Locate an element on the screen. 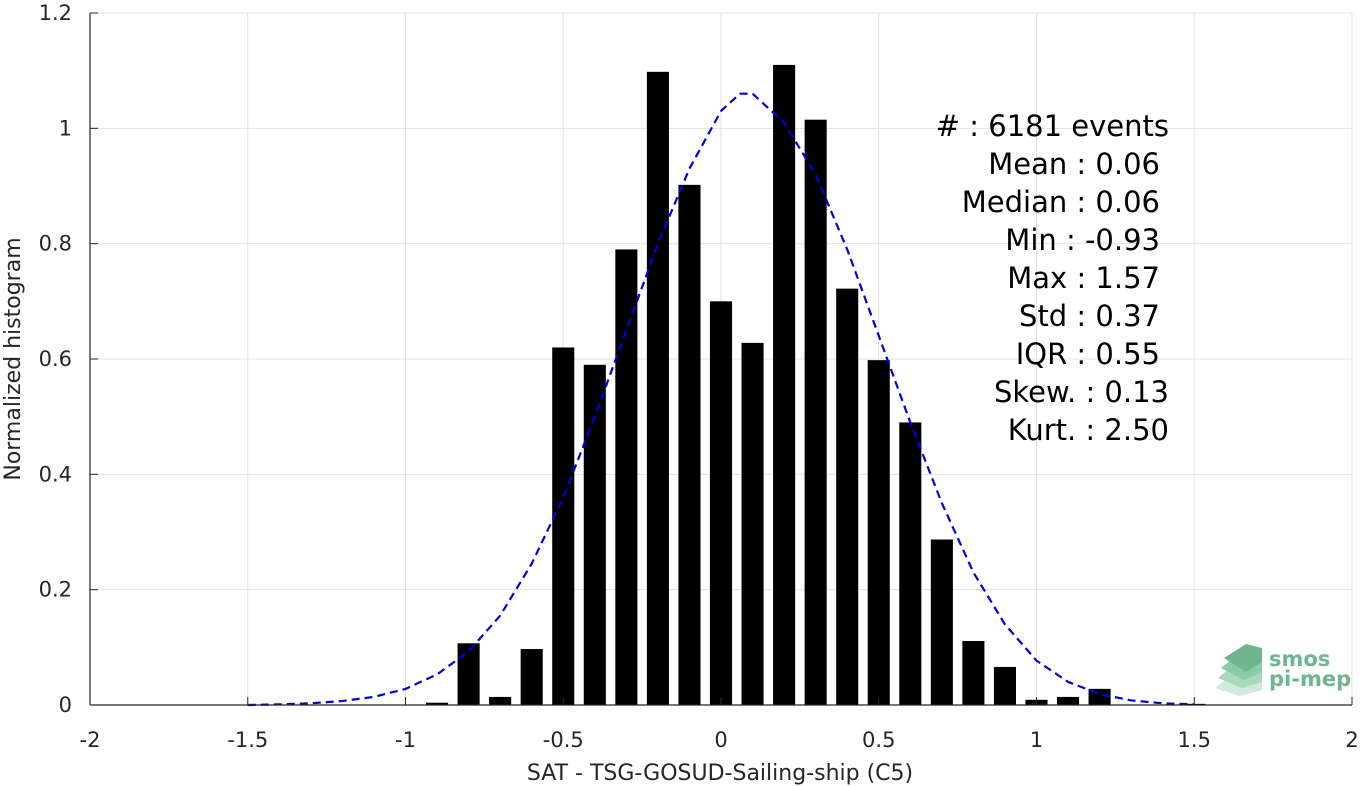 This screenshot has width=1366, height=786. stat-line: Max : 1.57 is located at coordinates (1083, 278).